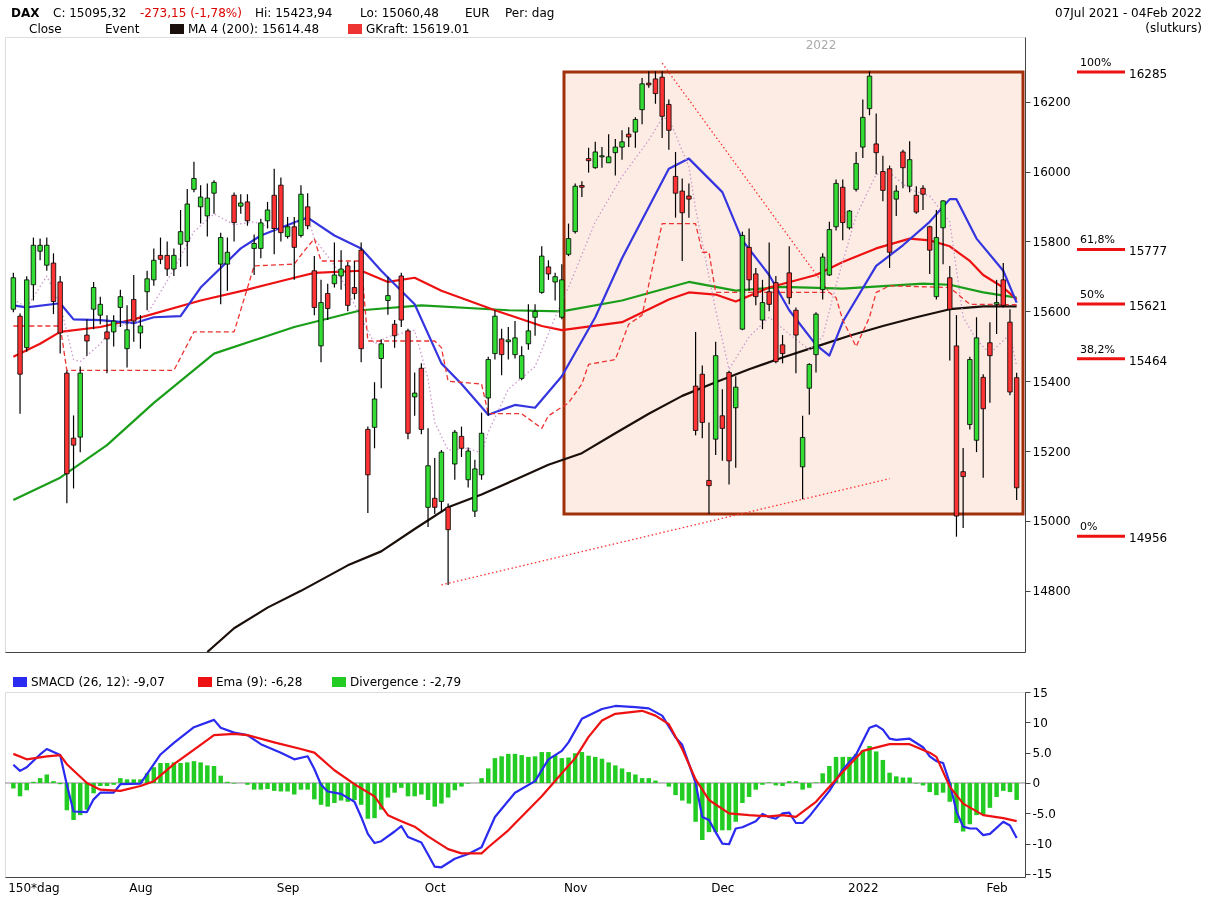 This screenshot has height=901, width=1216. I want to click on legend-label: SMACD (26, 12): -9,07, so click(98, 682).